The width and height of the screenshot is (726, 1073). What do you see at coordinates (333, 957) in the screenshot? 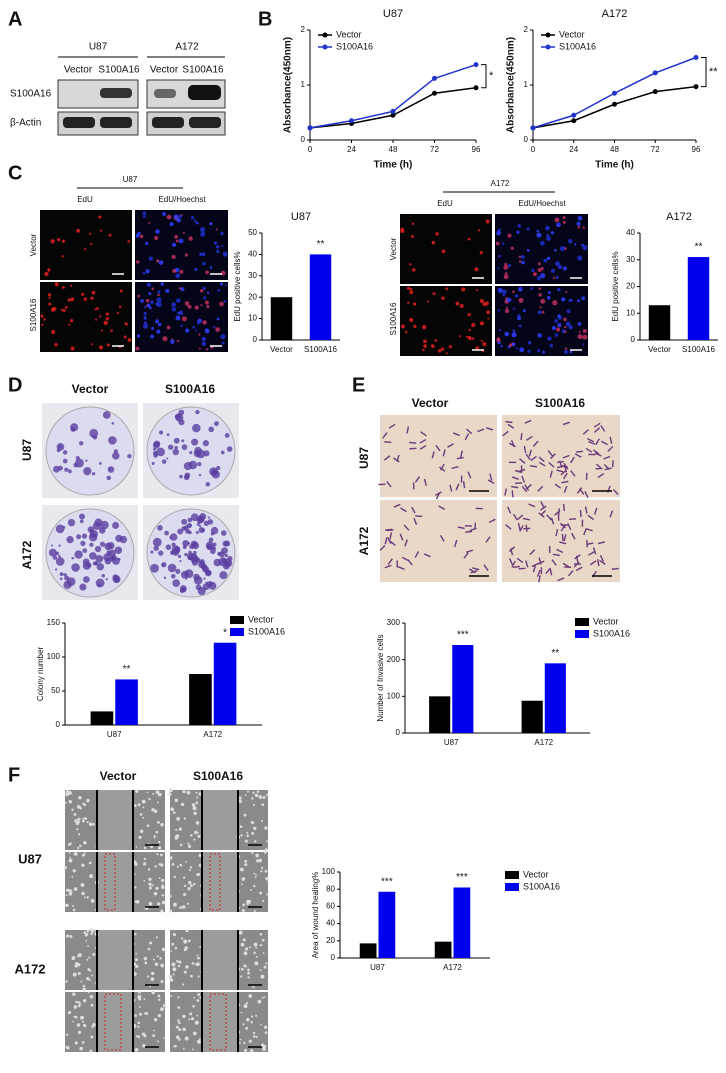
I see `y-tick-label: 0` at bounding box center [333, 957].